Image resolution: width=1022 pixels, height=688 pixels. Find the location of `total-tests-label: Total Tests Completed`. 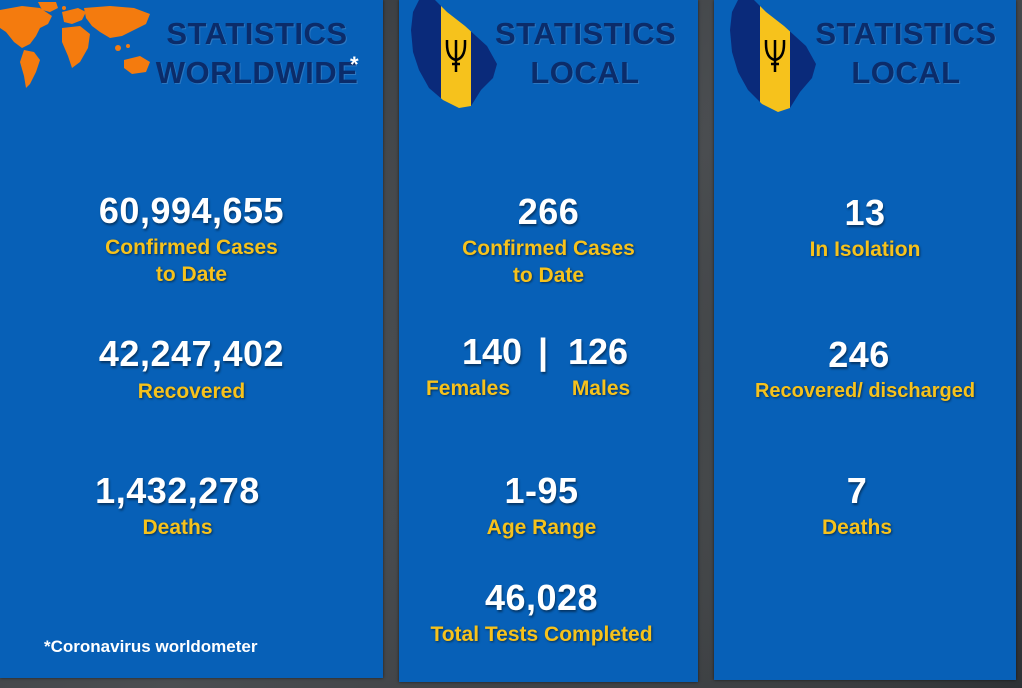

total-tests-label: Total Tests Completed is located at coordinates (541, 634).